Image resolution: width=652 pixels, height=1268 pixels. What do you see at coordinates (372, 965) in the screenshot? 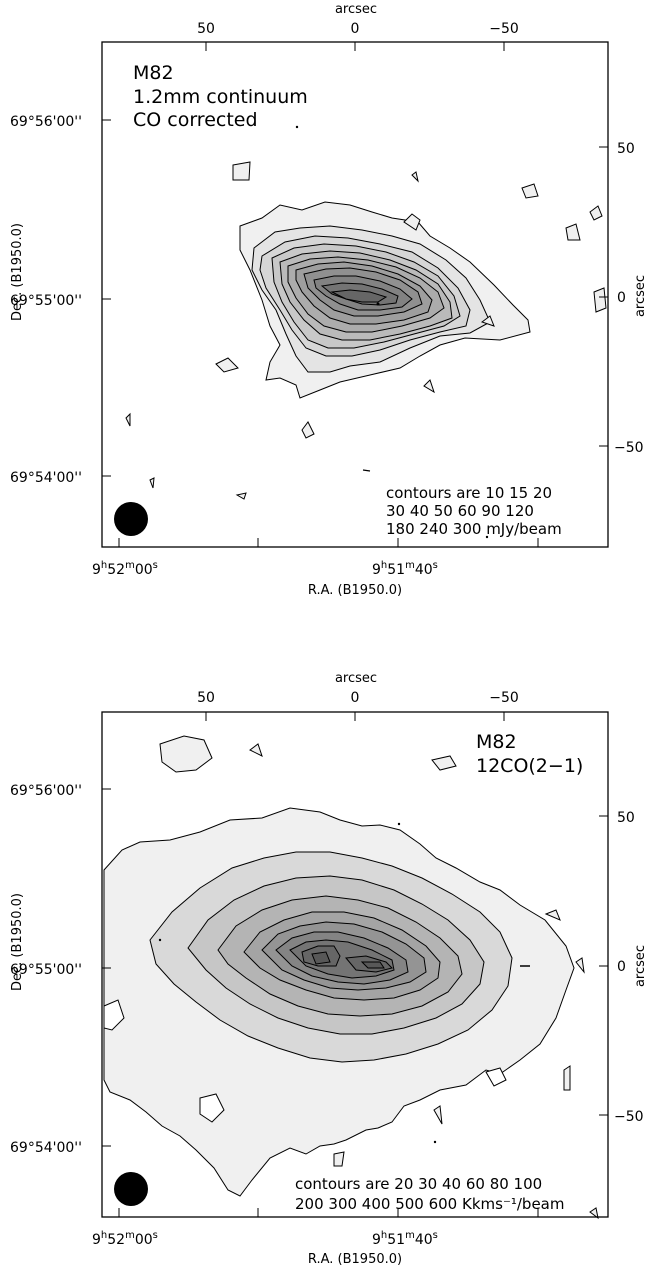
I see `contour-level-10b` at bounding box center [372, 965].